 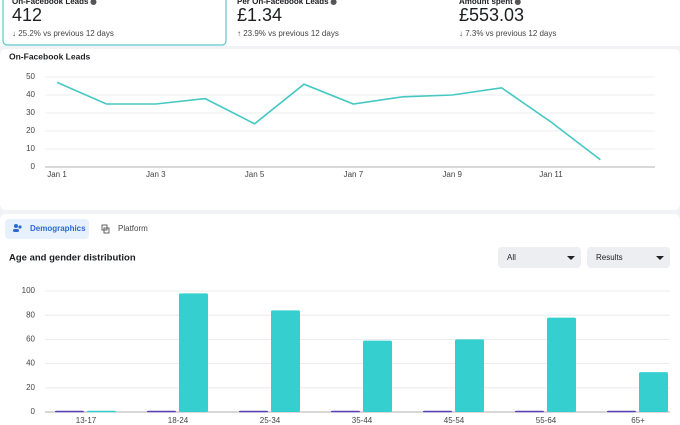 I want to click on x-tick-label: 55-64, so click(x=546, y=420).